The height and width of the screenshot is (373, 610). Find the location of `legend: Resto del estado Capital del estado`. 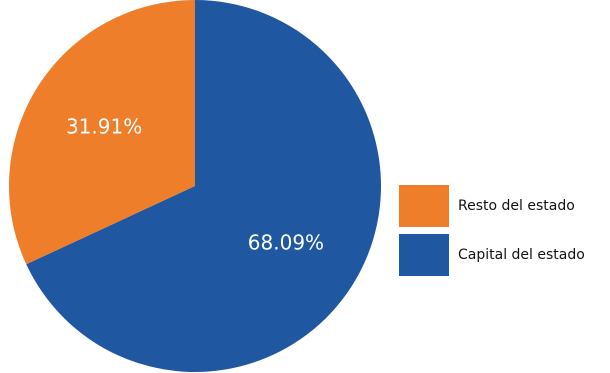

legend: Resto del estado Capital del estado is located at coordinates (492, 234).